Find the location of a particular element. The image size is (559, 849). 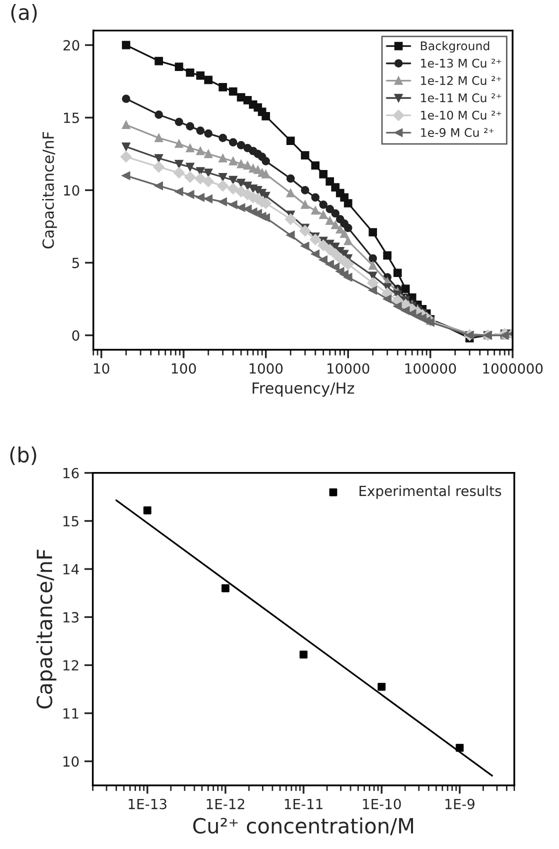

x-axis-title: Frequency/Hz is located at coordinates (303, 389).